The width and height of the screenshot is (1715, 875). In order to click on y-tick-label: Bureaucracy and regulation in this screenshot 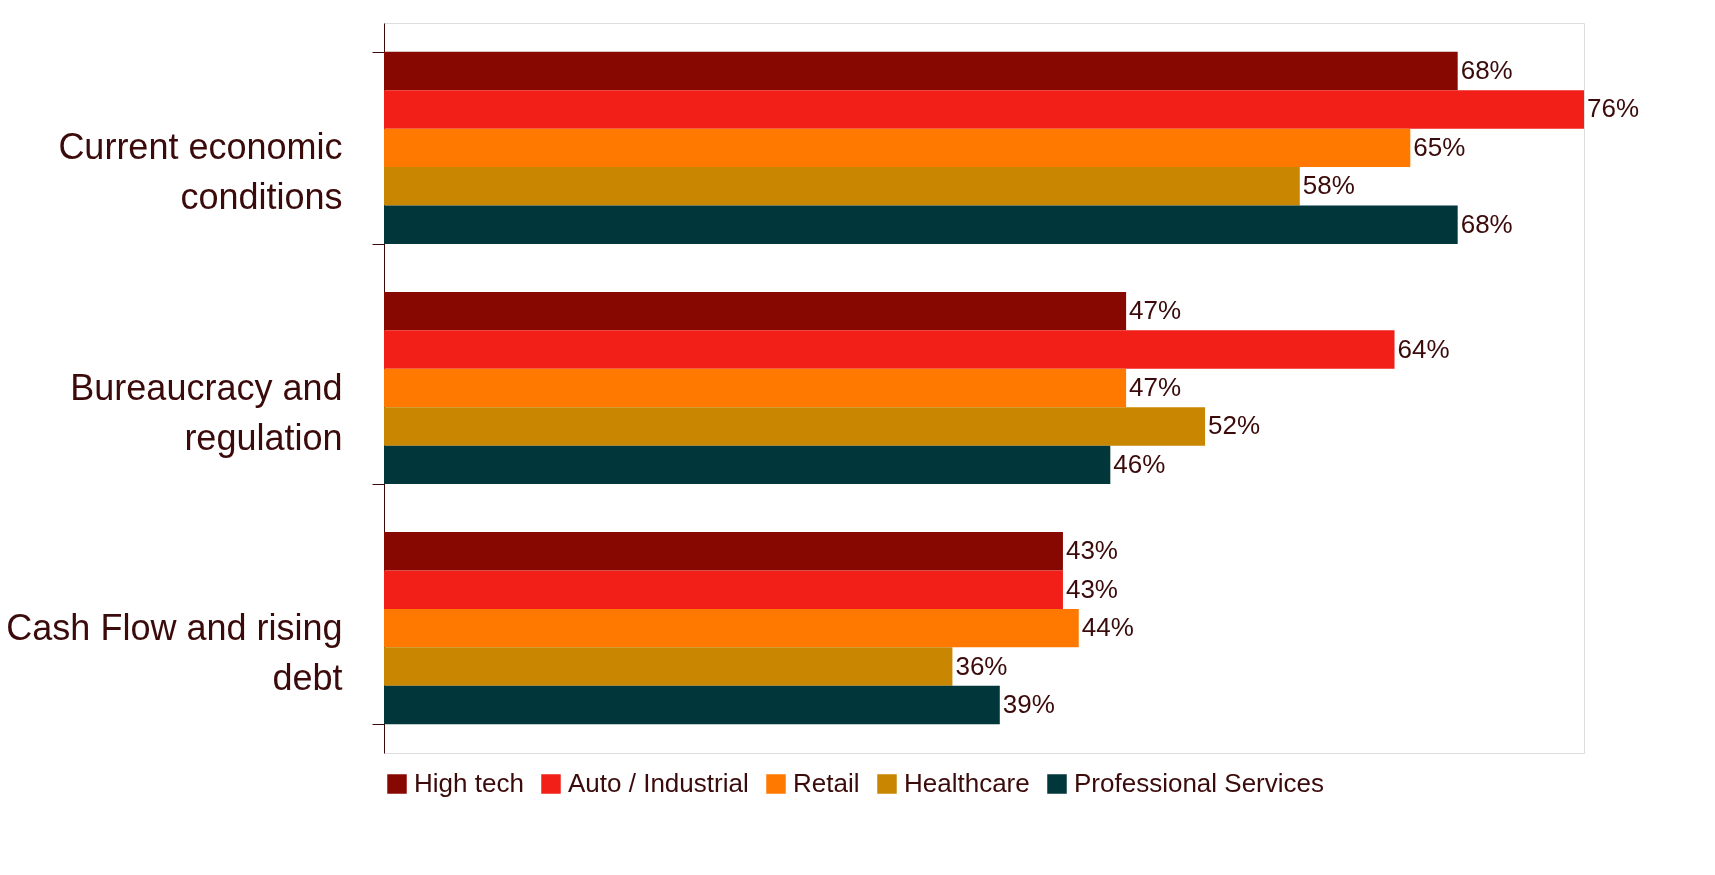, I will do `click(206, 412)`.